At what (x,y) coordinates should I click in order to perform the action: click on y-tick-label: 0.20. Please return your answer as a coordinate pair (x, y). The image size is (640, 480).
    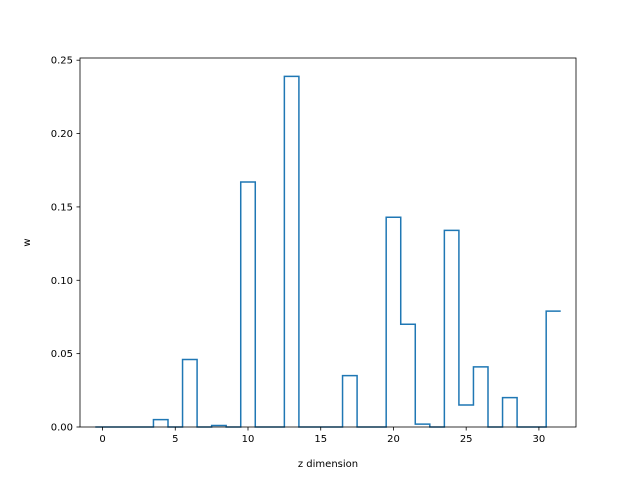
    Looking at the image, I should click on (62, 134).